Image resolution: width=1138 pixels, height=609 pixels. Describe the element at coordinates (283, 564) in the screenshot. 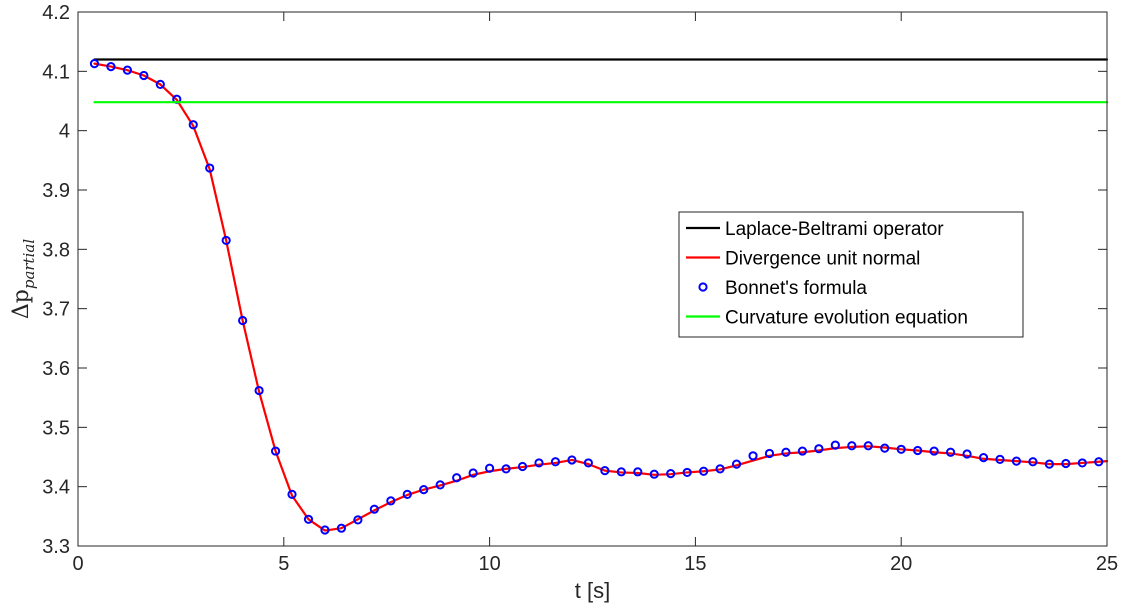

I see `x-tick-label: 5` at that location.